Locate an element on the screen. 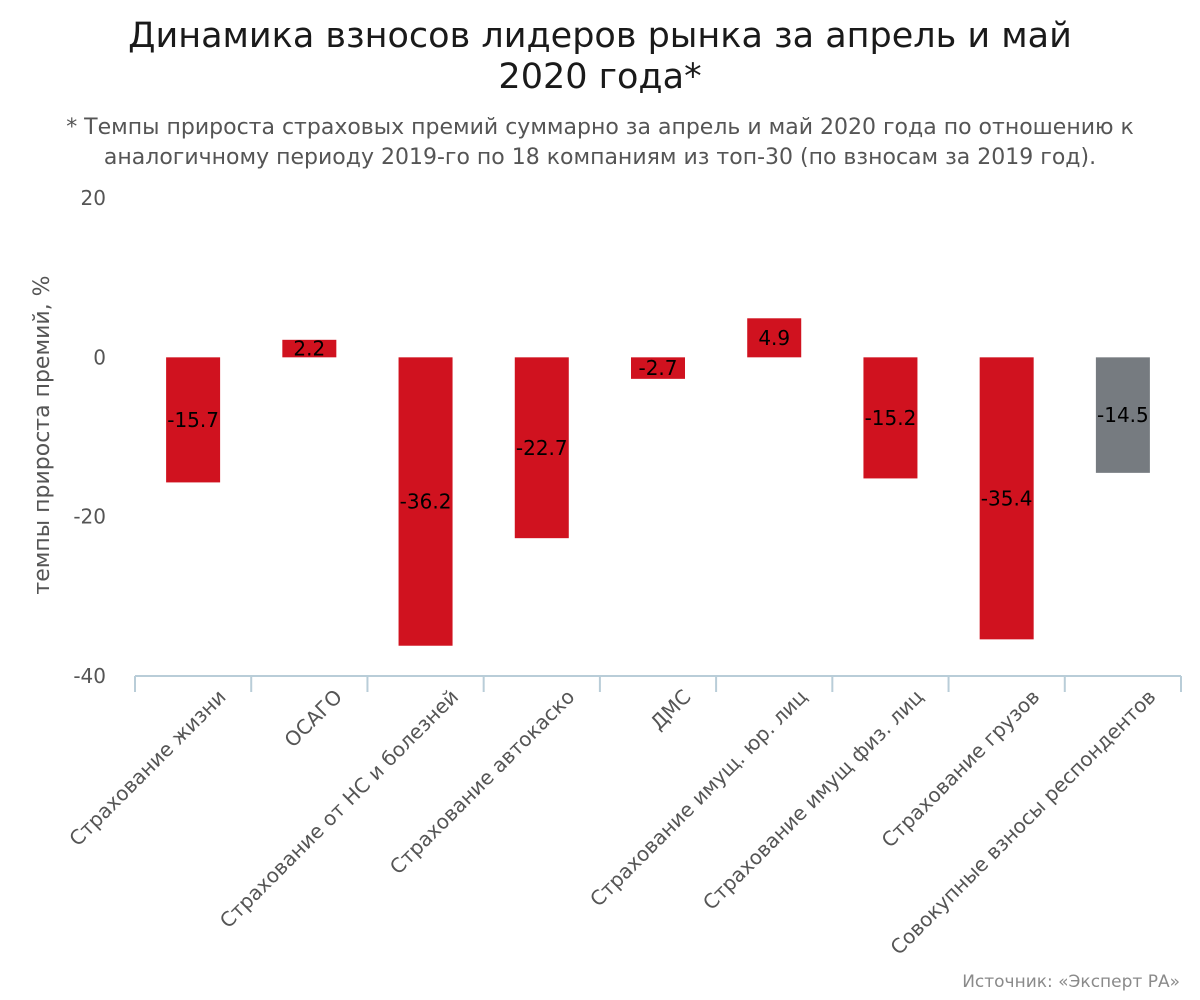 Image resolution: width=1200 pixels, height=1000 pixels. x-tick-label: Страхование автокаско is located at coordinates (482, 782).